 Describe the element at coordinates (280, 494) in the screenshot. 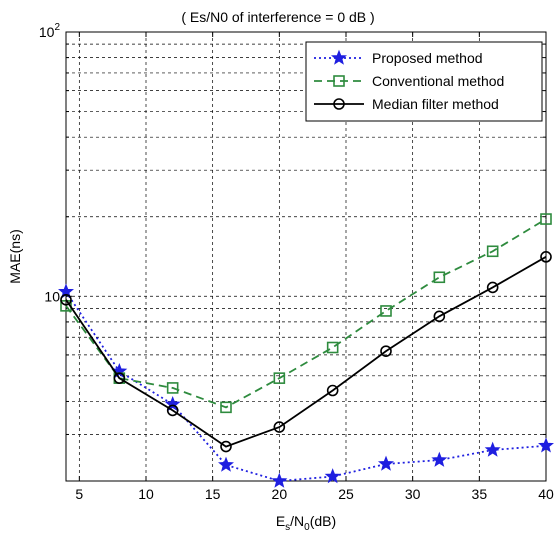

I see `x-tick-label: 20` at that location.